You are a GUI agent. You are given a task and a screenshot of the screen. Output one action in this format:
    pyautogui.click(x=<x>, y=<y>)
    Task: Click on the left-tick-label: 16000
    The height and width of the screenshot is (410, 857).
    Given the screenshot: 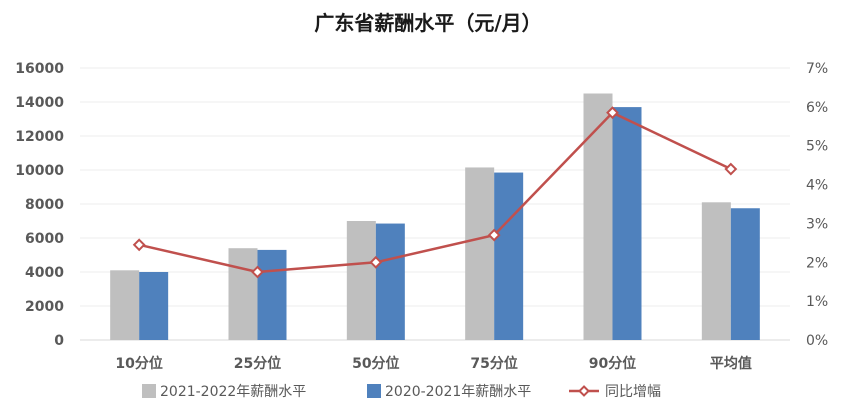 What is the action you would take?
    pyautogui.click(x=39, y=69)
    